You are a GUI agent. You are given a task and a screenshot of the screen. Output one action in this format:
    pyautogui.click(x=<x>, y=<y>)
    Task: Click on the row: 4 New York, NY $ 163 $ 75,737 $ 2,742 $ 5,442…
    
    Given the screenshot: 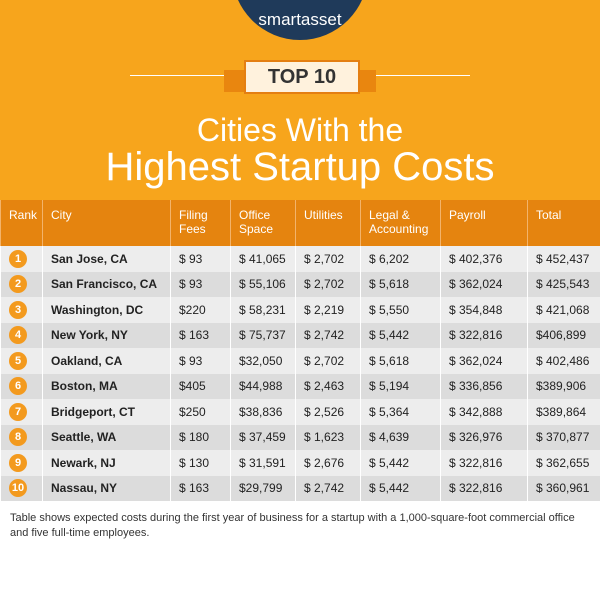 What is the action you would take?
    pyautogui.click(x=300, y=335)
    